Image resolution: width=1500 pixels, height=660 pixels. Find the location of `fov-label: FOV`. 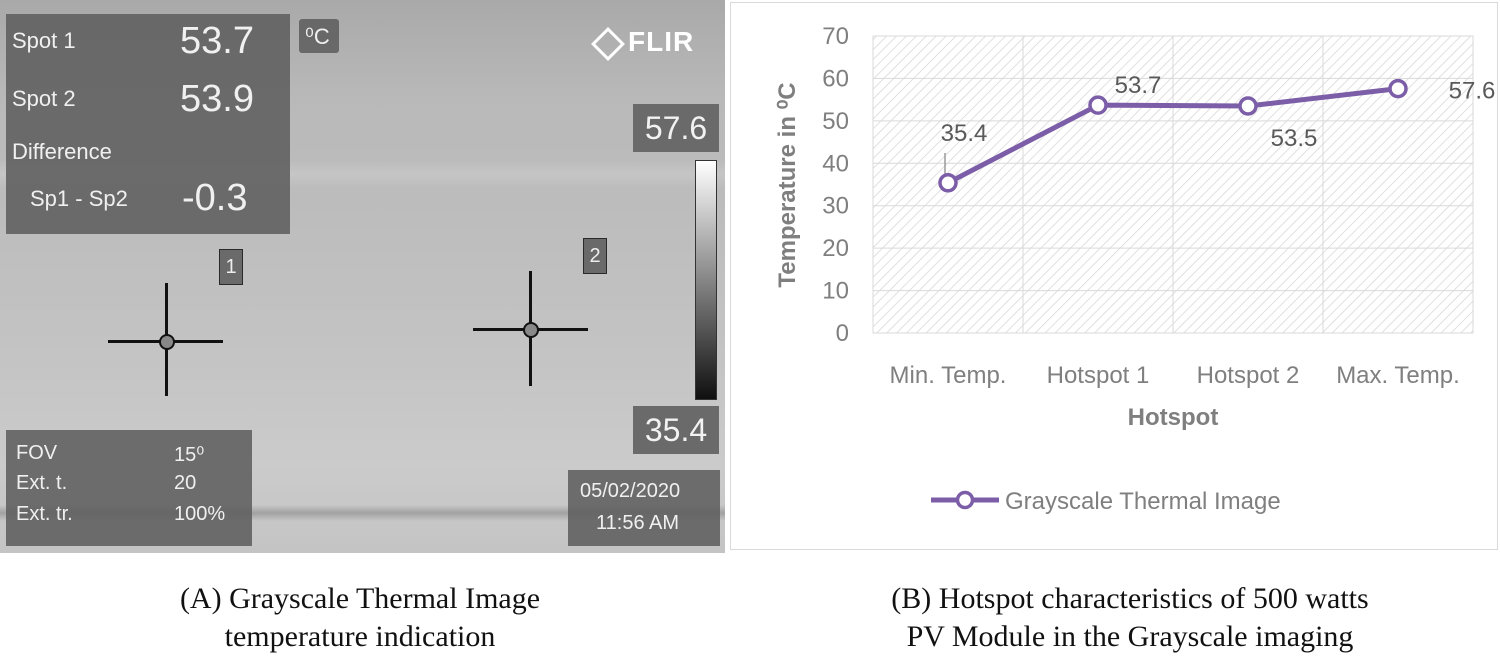

fov-label: FOV is located at coordinates (37, 453).